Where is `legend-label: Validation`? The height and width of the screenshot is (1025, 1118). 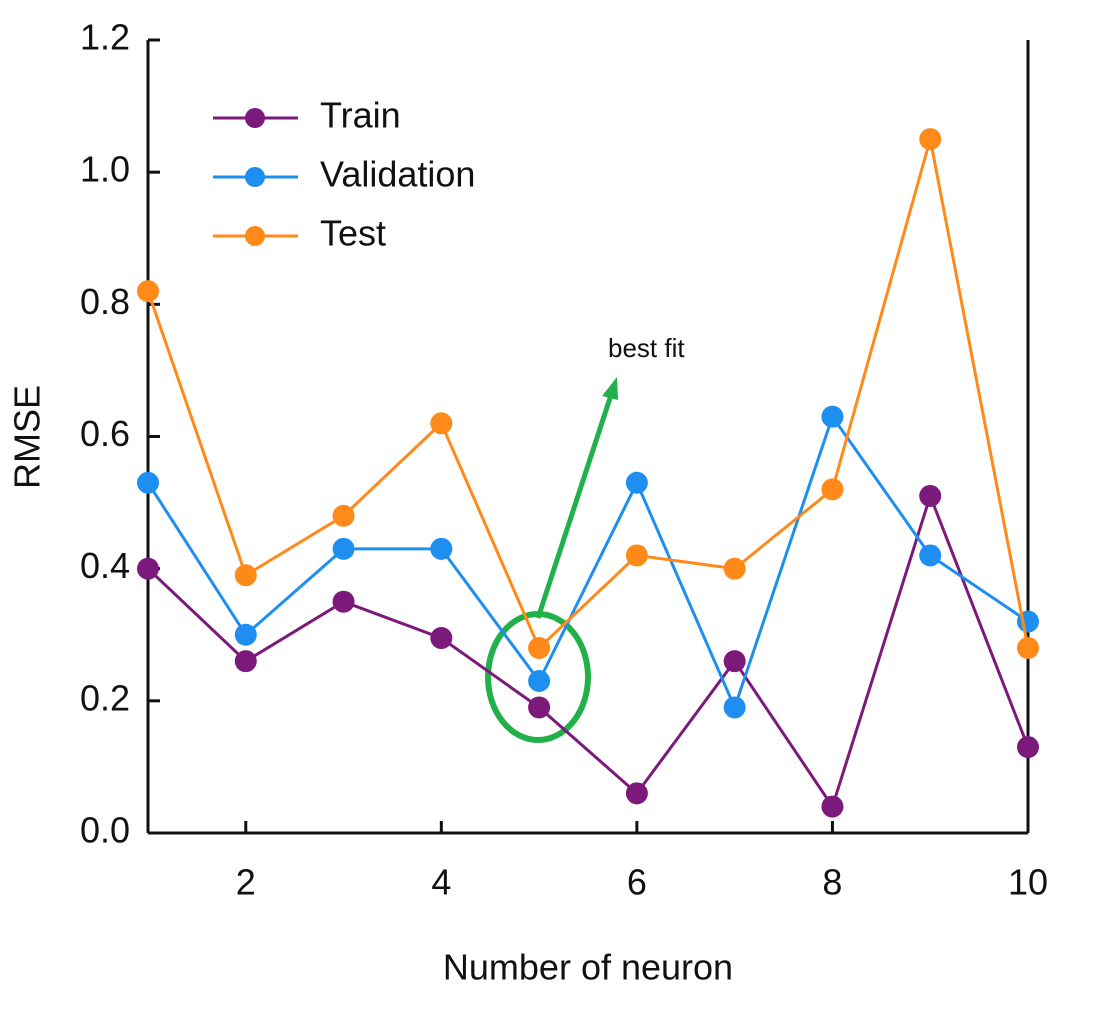 legend-label: Validation is located at coordinates (397, 174).